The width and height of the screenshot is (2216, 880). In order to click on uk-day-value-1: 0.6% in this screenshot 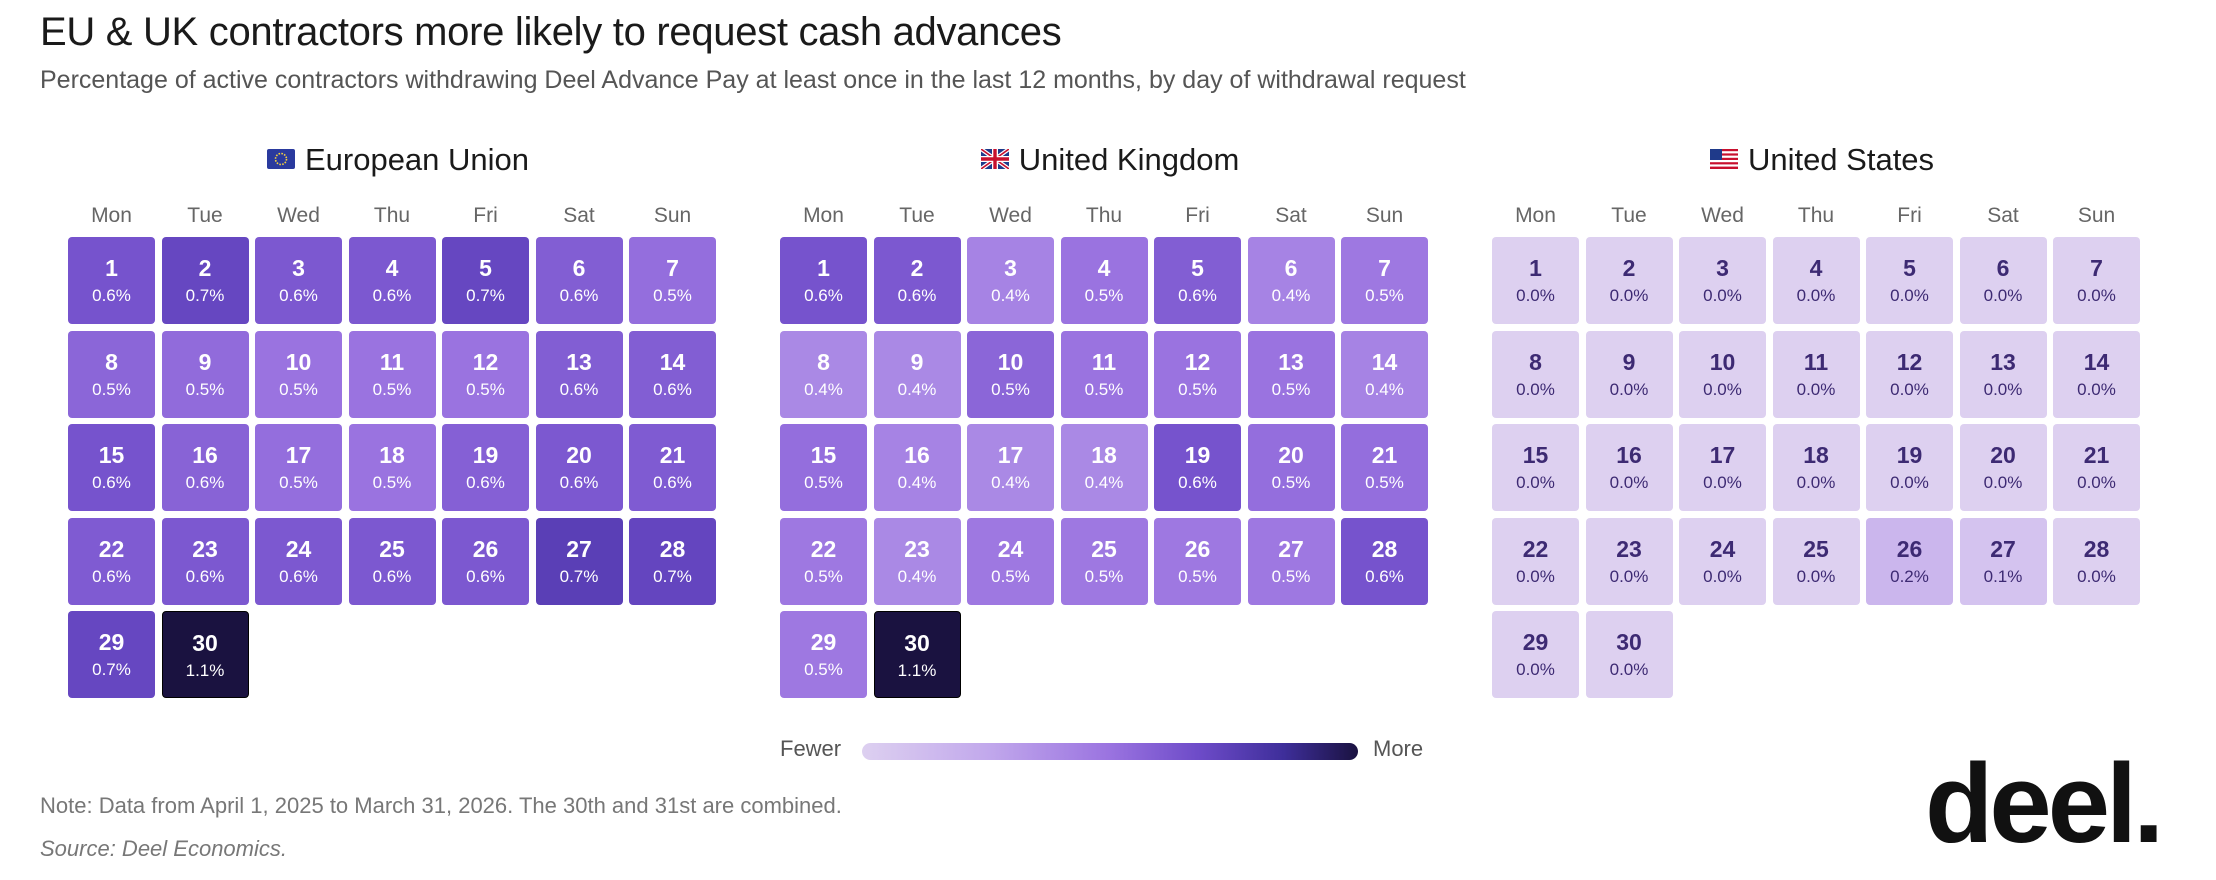, I will do `click(823, 295)`.